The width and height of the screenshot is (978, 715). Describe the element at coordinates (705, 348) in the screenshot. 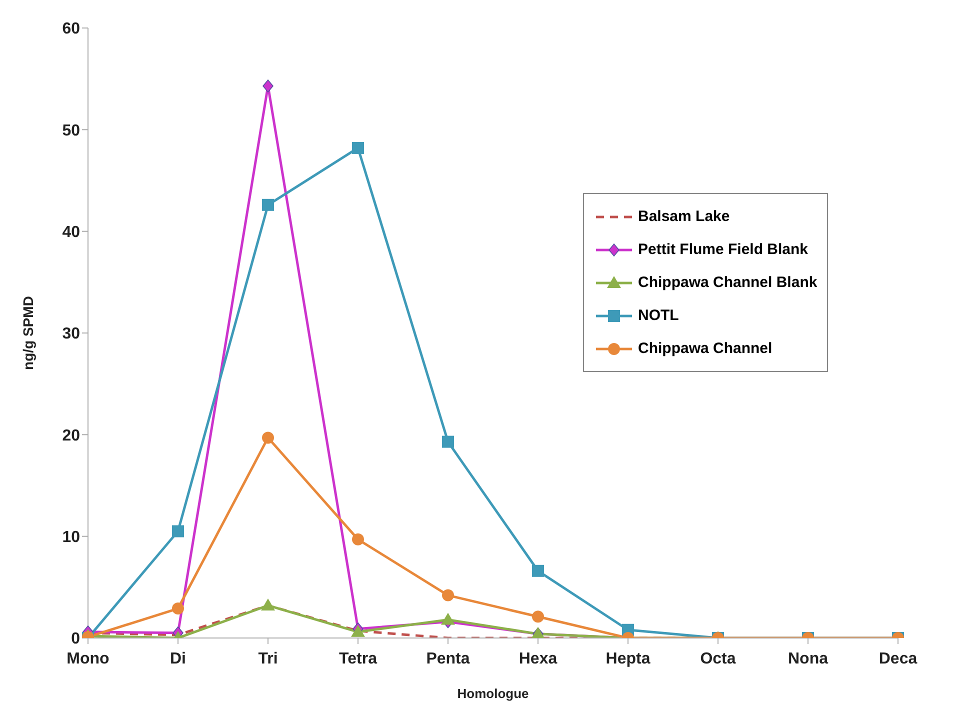

I see `legend-label: Chippawa Channel` at that location.